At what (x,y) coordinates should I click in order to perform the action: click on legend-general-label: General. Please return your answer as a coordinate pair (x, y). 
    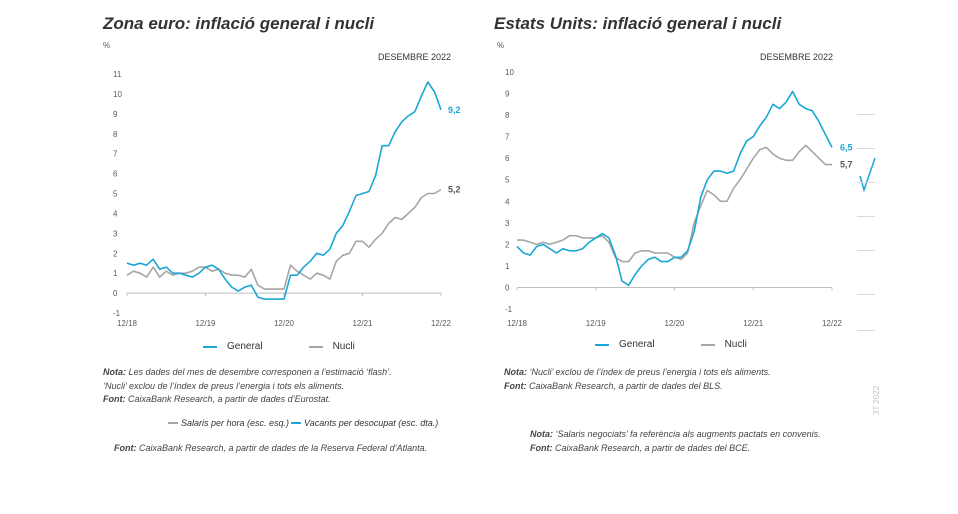
    Looking at the image, I should click on (245, 346).